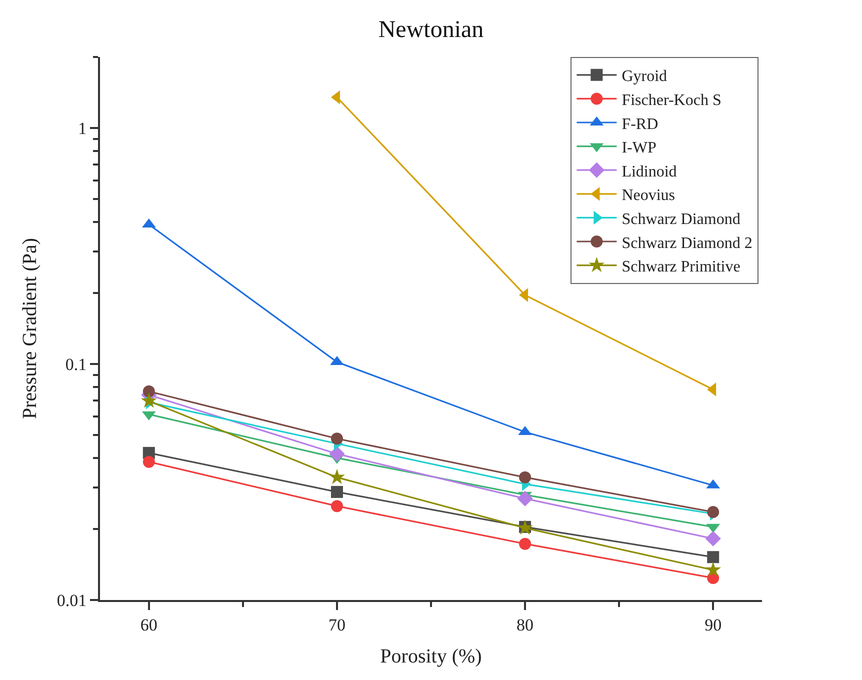 The height and width of the screenshot is (680, 862). I want to click on legend-label: Schwarz Primitive, so click(681, 267).